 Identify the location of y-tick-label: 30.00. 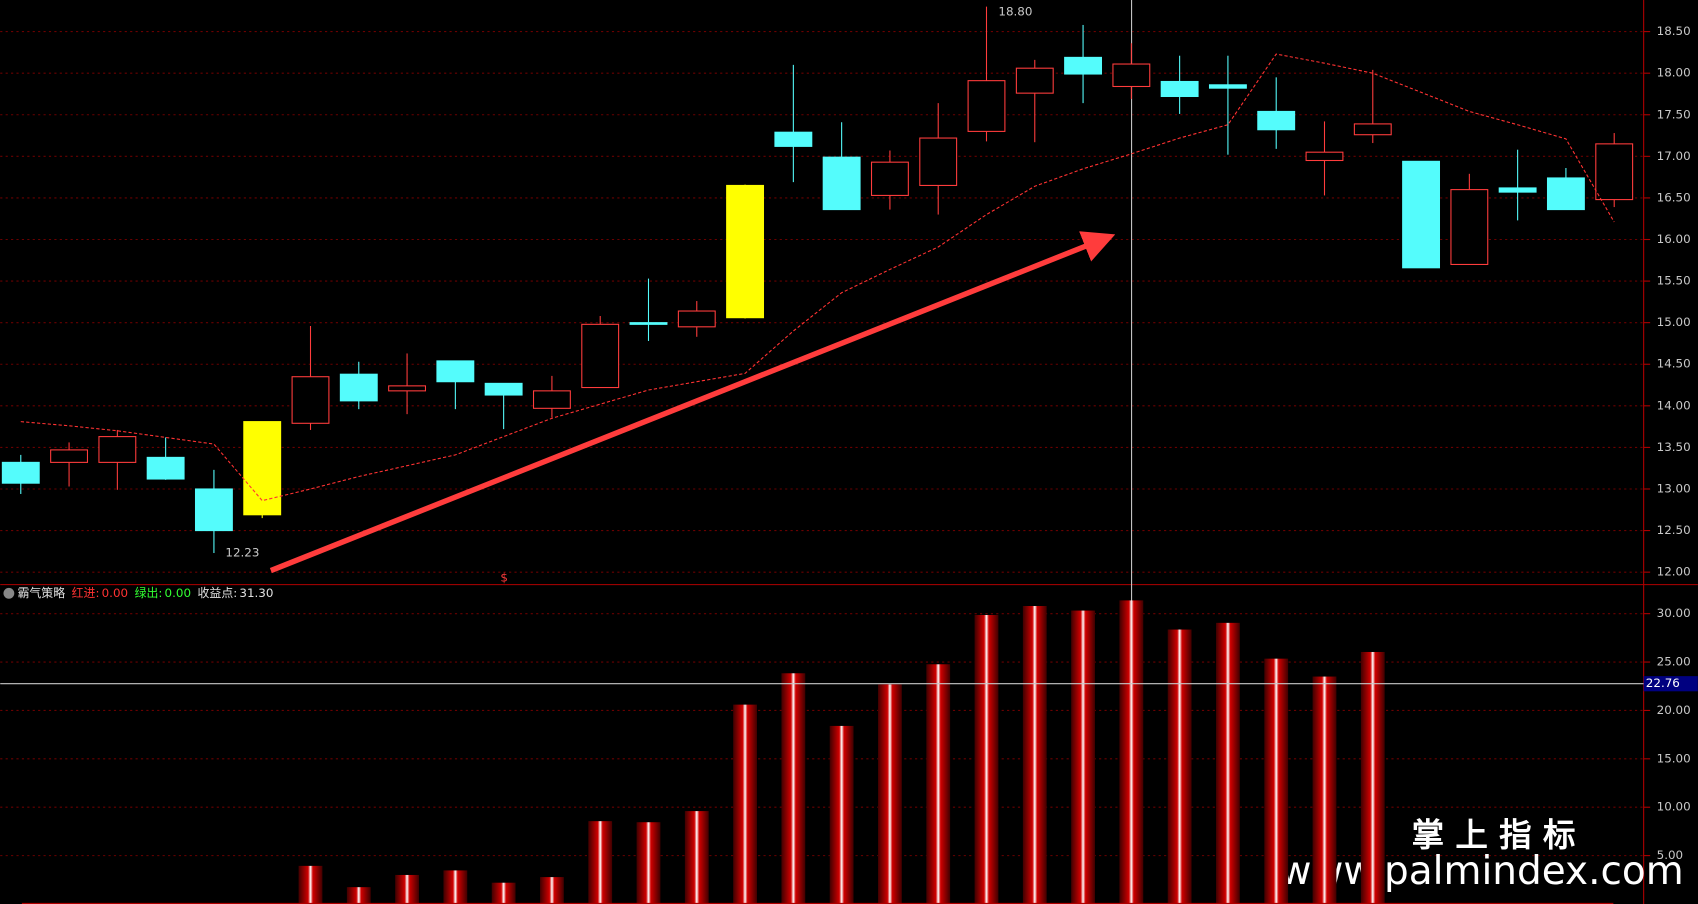
(1674, 613).